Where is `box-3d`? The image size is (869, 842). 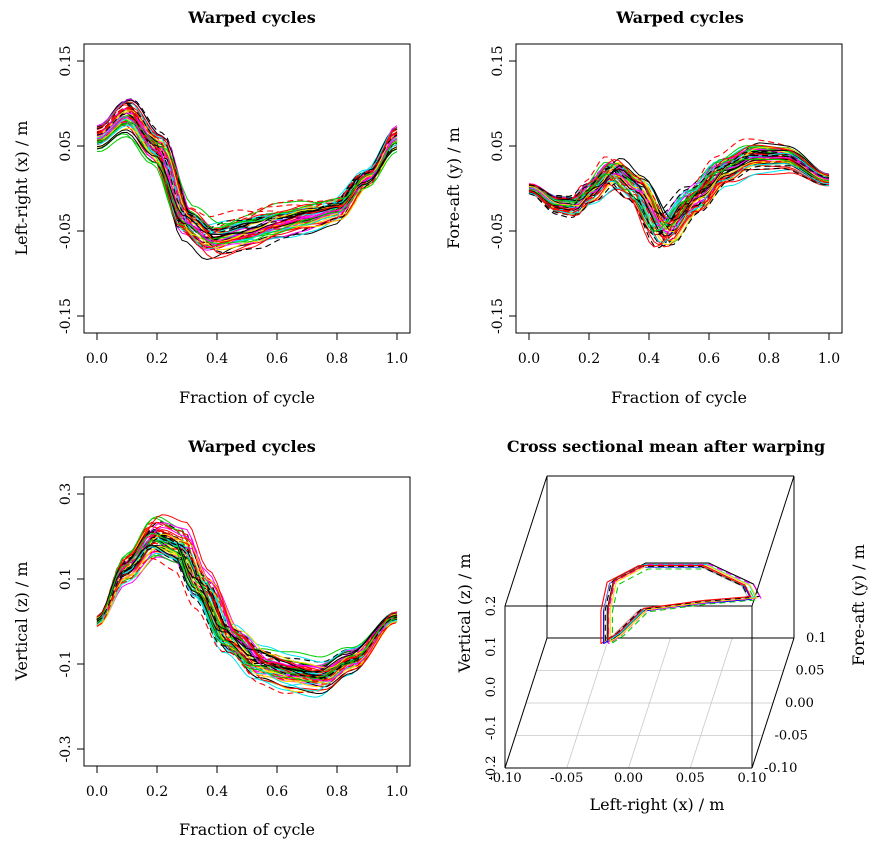
box-3d is located at coordinates (649, 622).